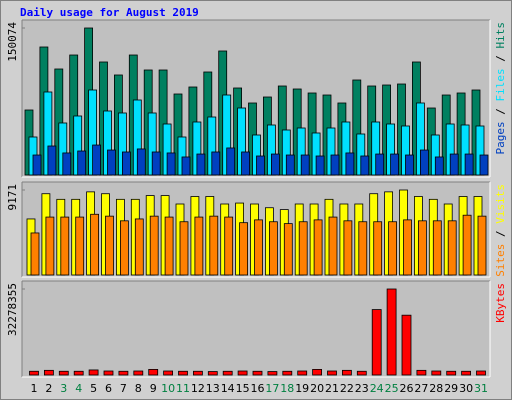 The height and width of the screenshot is (400, 512). Describe the element at coordinates (93, 388) in the screenshot. I see `x-tick-label: 5` at that location.